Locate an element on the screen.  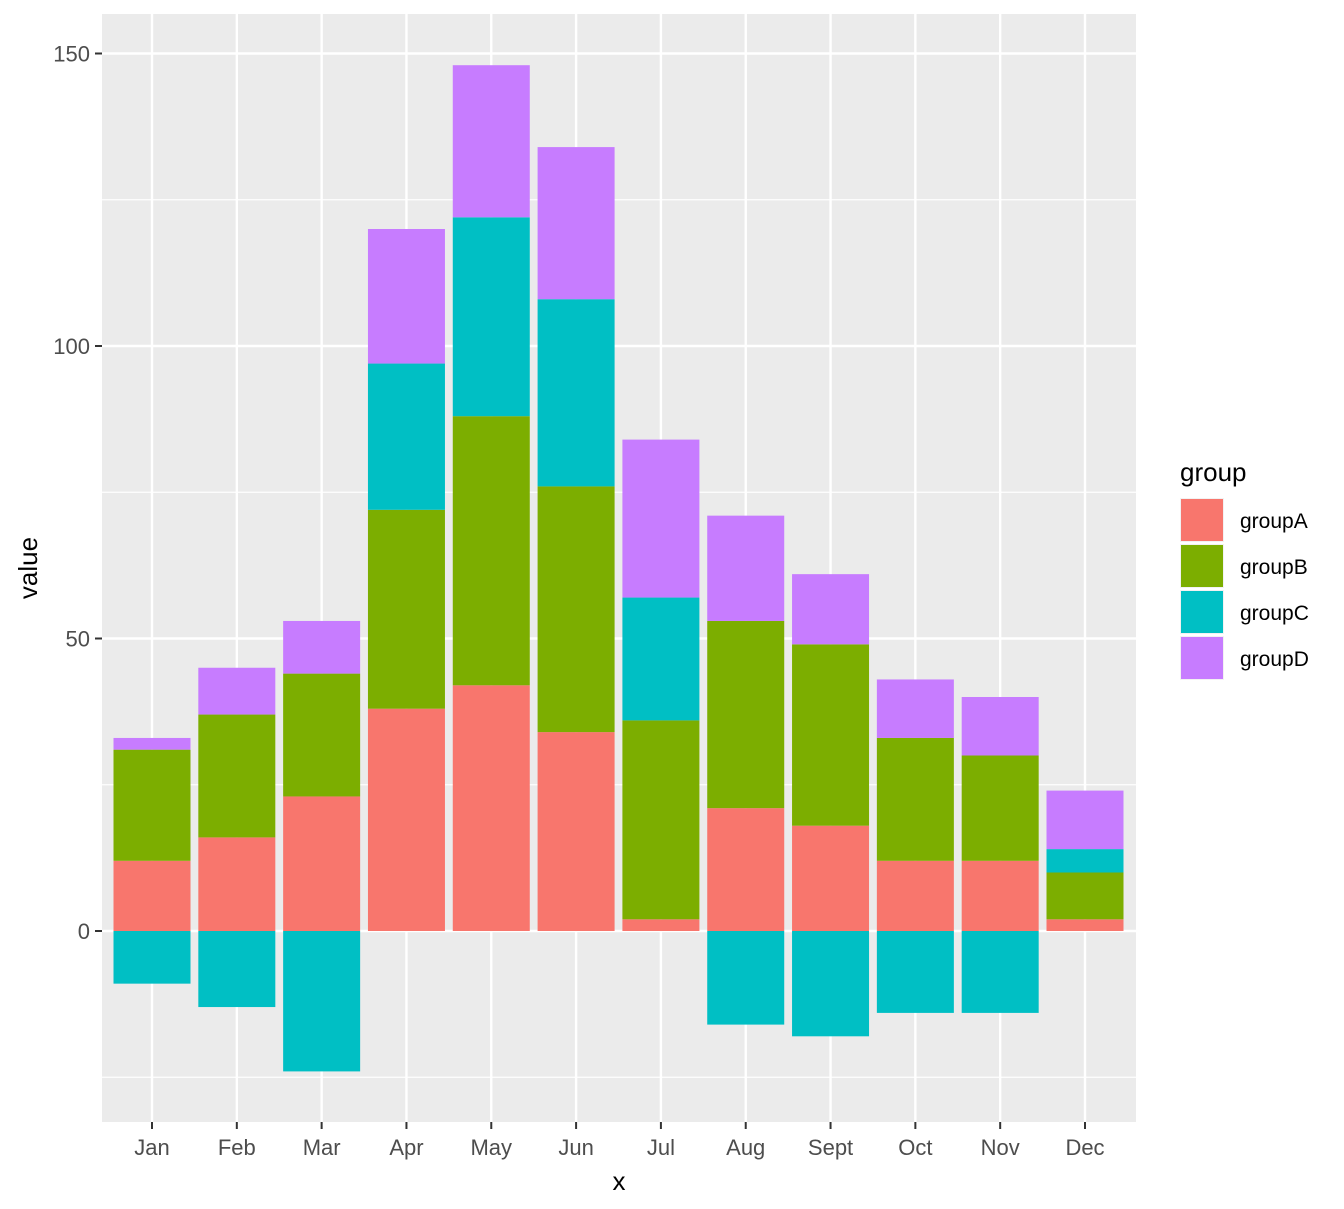
bar-groupB-jun is located at coordinates (576, 609).